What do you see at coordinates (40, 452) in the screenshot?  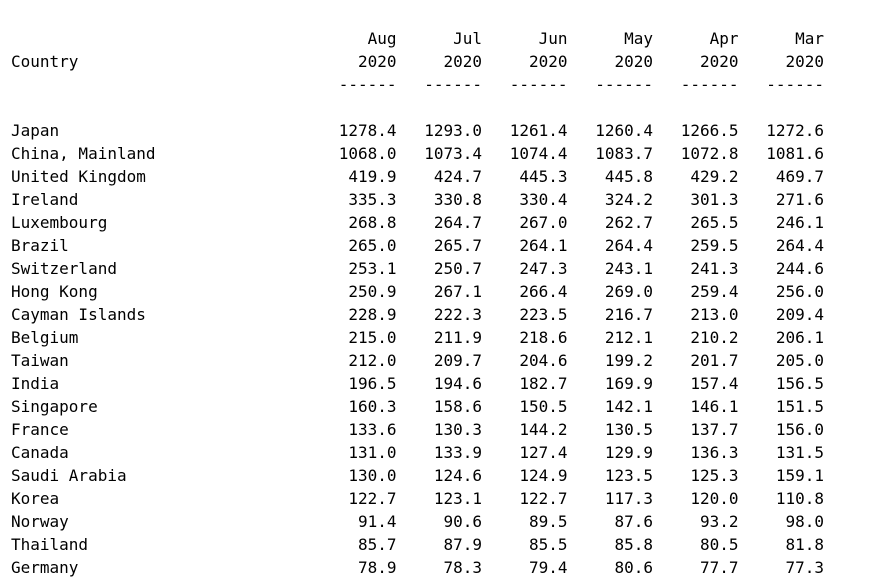 I see `country-name: Canada` at bounding box center [40, 452].